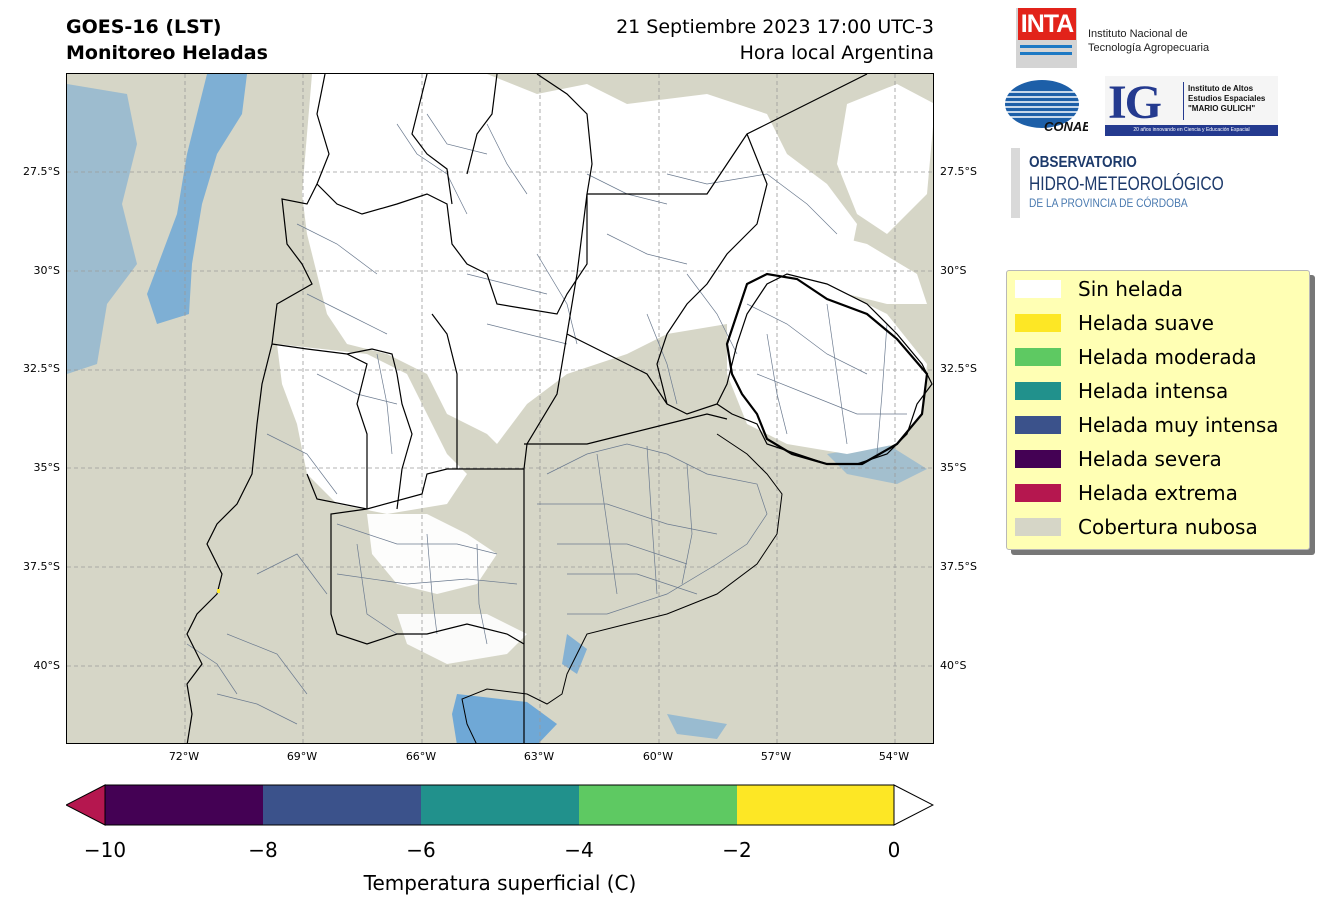  I want to click on legend-item: Helada severa, so click(1118, 459).